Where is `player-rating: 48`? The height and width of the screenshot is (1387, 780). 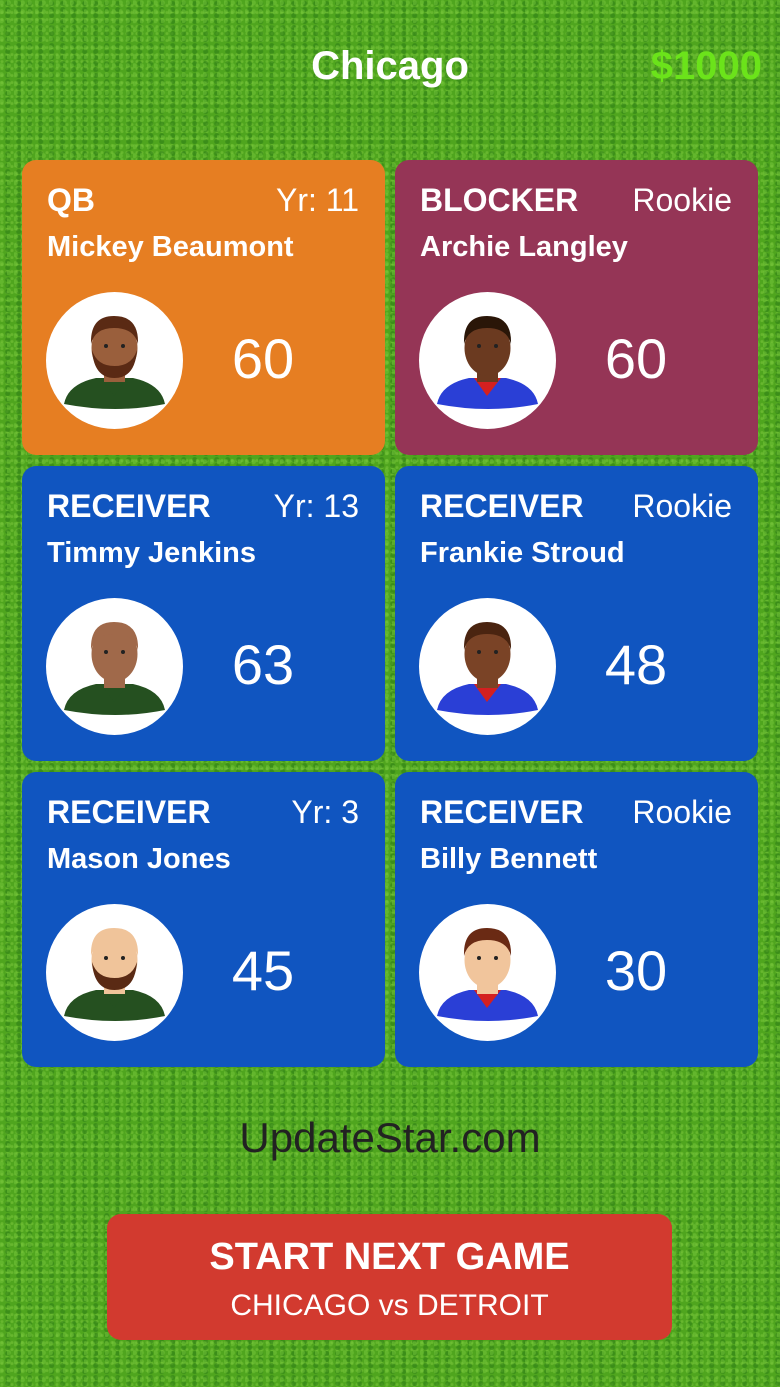 player-rating: 48 is located at coordinates (636, 664).